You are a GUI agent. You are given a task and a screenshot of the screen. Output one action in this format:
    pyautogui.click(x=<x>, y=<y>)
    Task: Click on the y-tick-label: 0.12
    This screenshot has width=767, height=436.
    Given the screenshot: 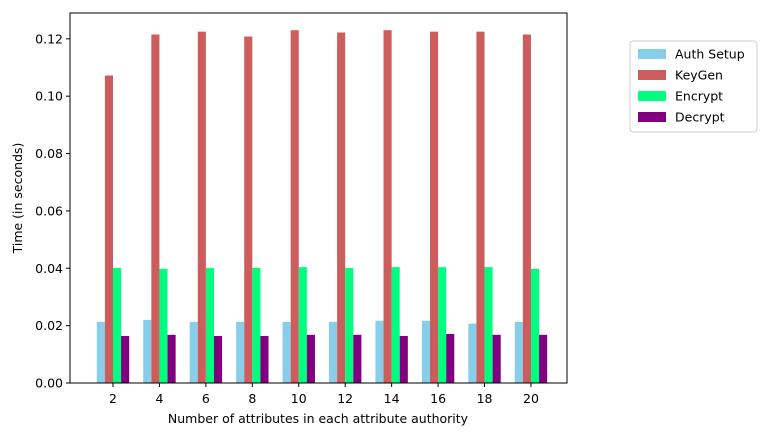 What is the action you would take?
    pyautogui.click(x=49, y=38)
    